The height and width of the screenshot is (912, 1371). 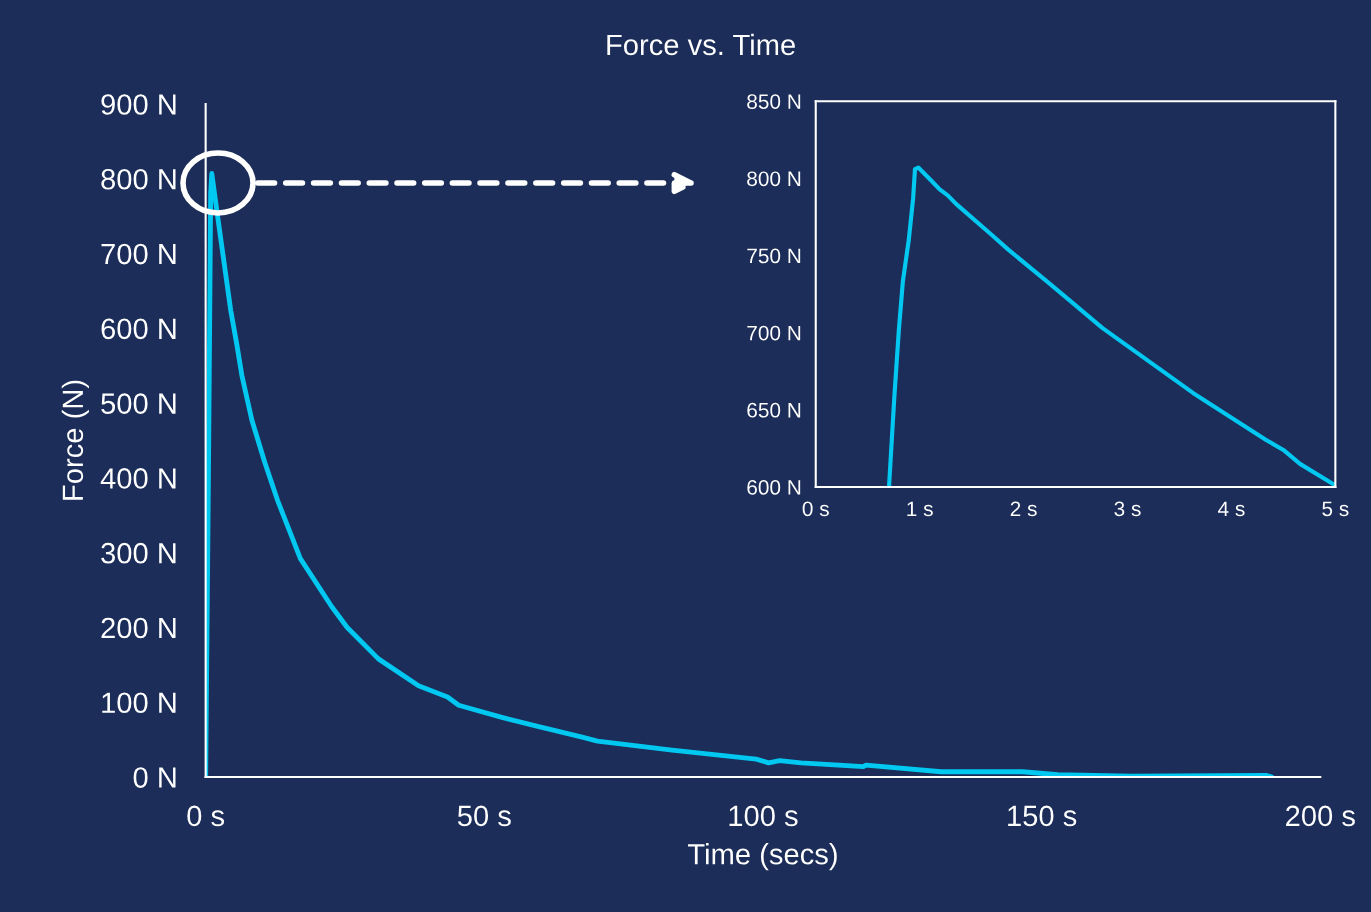 I want to click on y-tick-label: 650 N, so click(x=774, y=410).